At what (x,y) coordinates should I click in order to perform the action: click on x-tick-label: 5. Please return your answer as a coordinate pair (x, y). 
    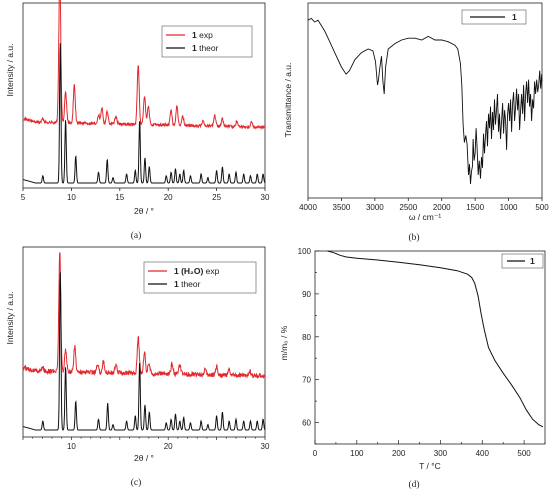
    Looking at the image, I should click on (23, 197).